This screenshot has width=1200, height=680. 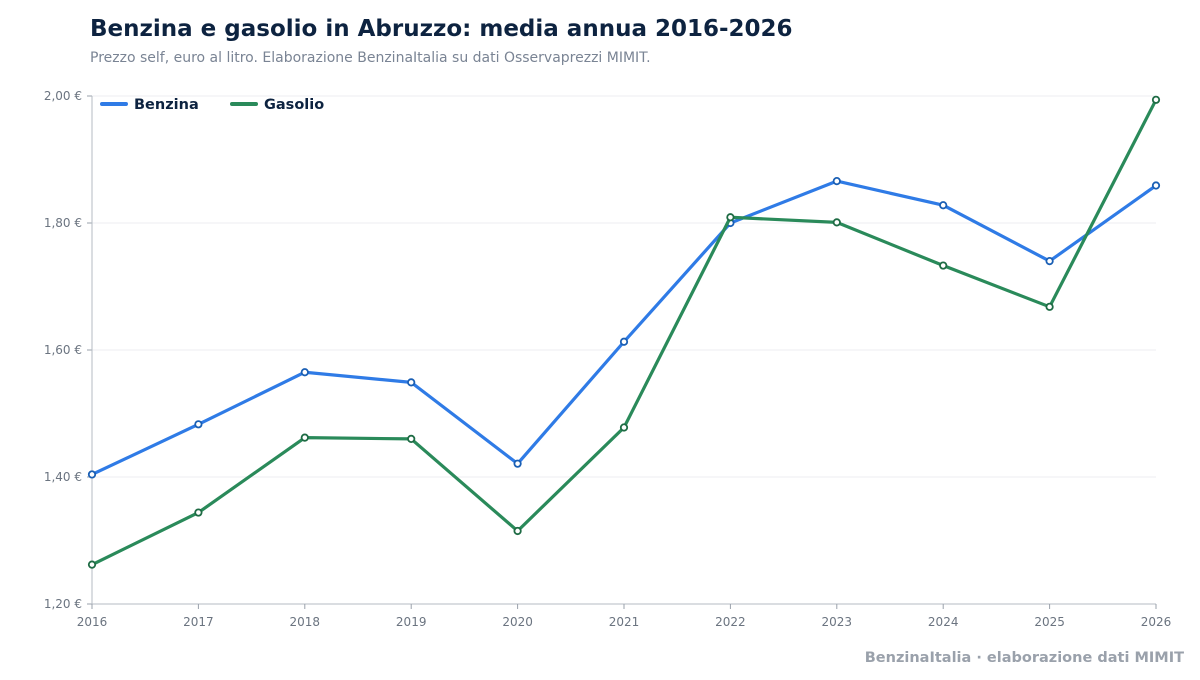 What do you see at coordinates (1049, 622) in the screenshot?
I see `x-tick-label: 2025` at bounding box center [1049, 622].